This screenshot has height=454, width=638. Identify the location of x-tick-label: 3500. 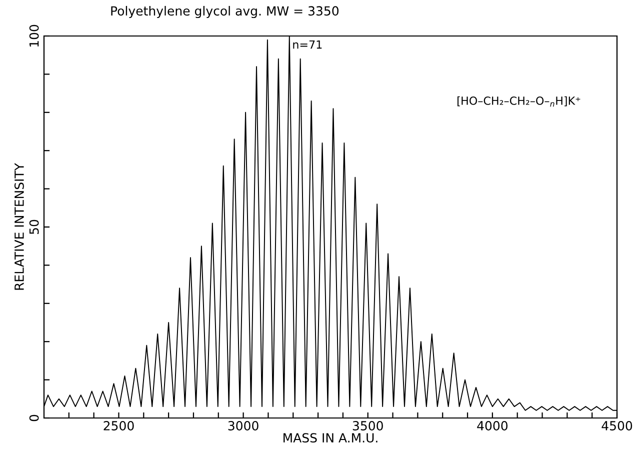
(367, 425).